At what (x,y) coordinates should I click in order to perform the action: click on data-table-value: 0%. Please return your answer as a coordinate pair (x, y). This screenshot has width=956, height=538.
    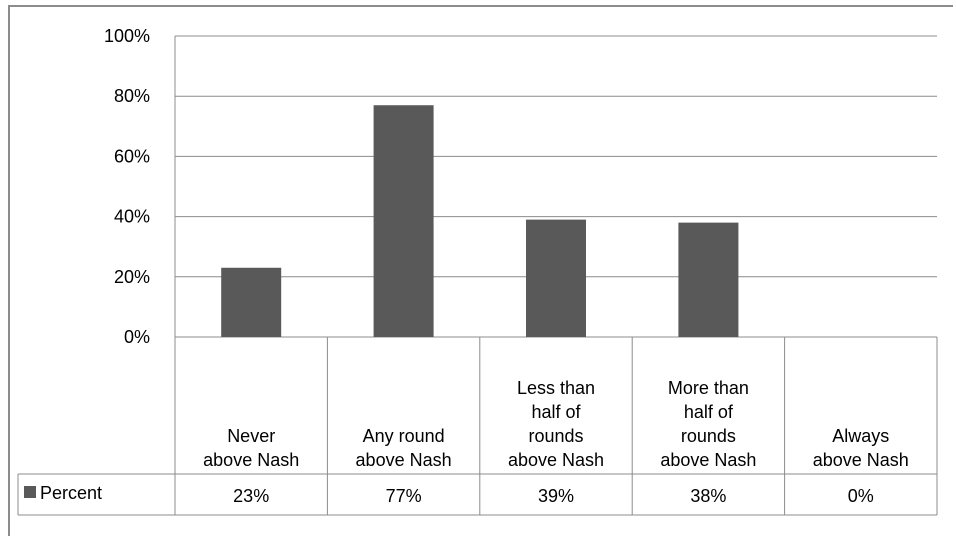
    Looking at the image, I should click on (861, 496).